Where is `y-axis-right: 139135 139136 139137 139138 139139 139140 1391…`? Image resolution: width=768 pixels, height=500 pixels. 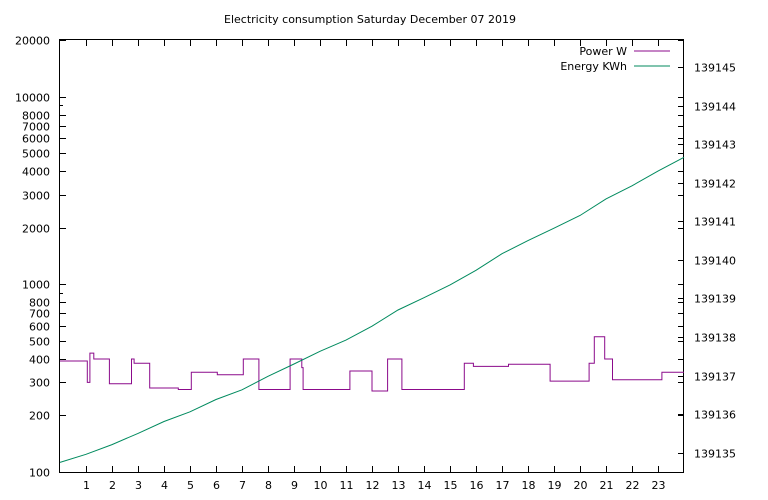 y-axis-right: 139135 139136 139137 139138 139139 139140 1391… is located at coordinates (707, 261).